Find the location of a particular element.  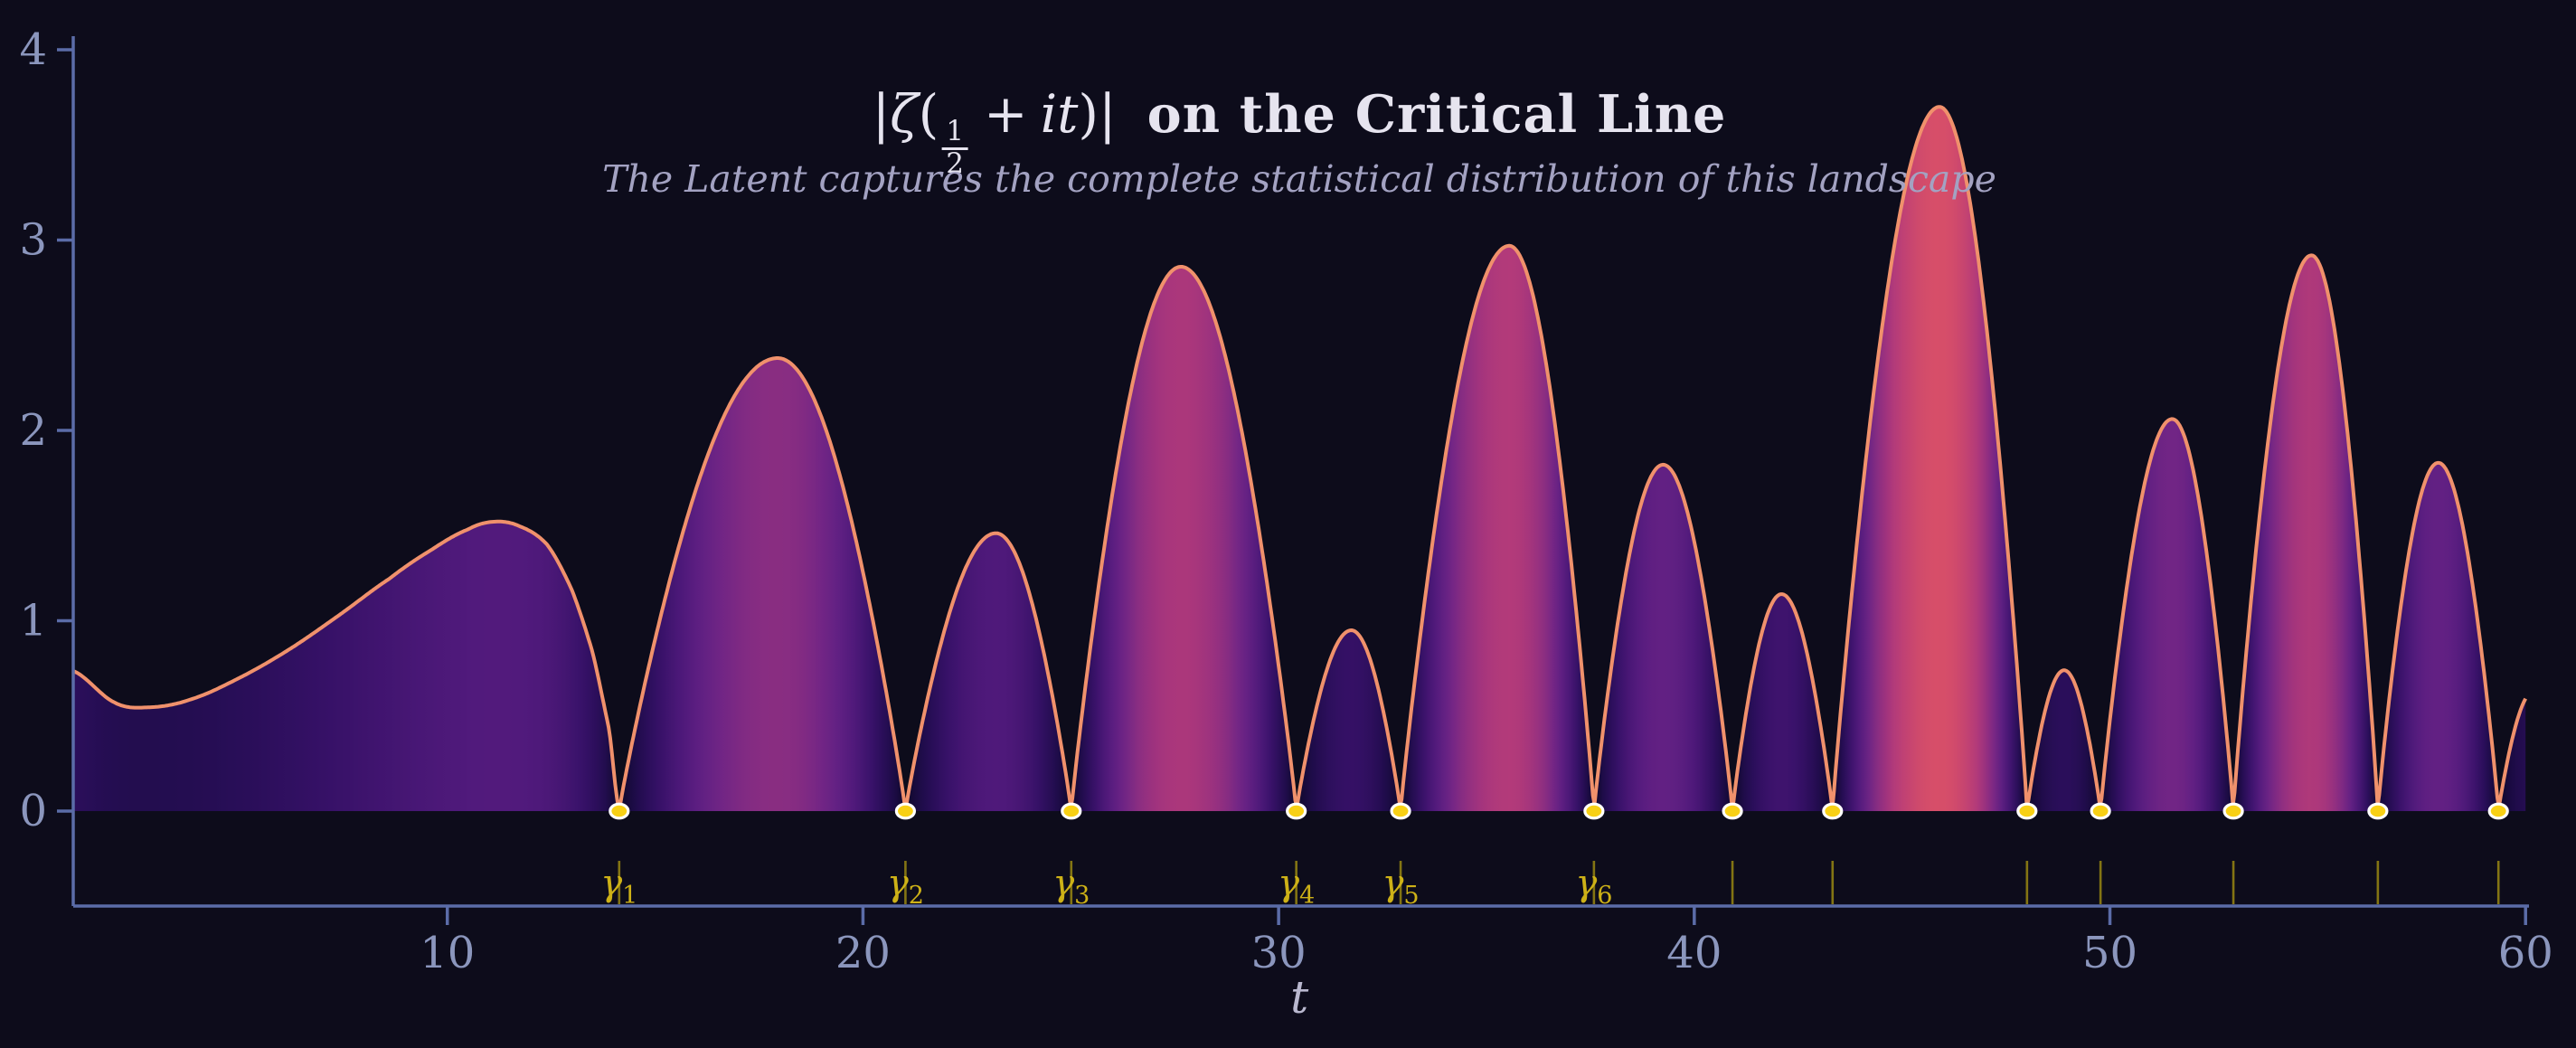

y-tick-label: 0 is located at coordinates (33, 811).